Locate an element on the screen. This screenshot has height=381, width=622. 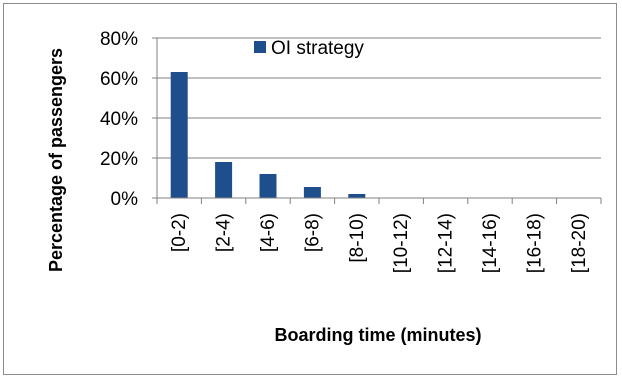
x-tick-label: [16-18) is located at coordinates (534, 243).